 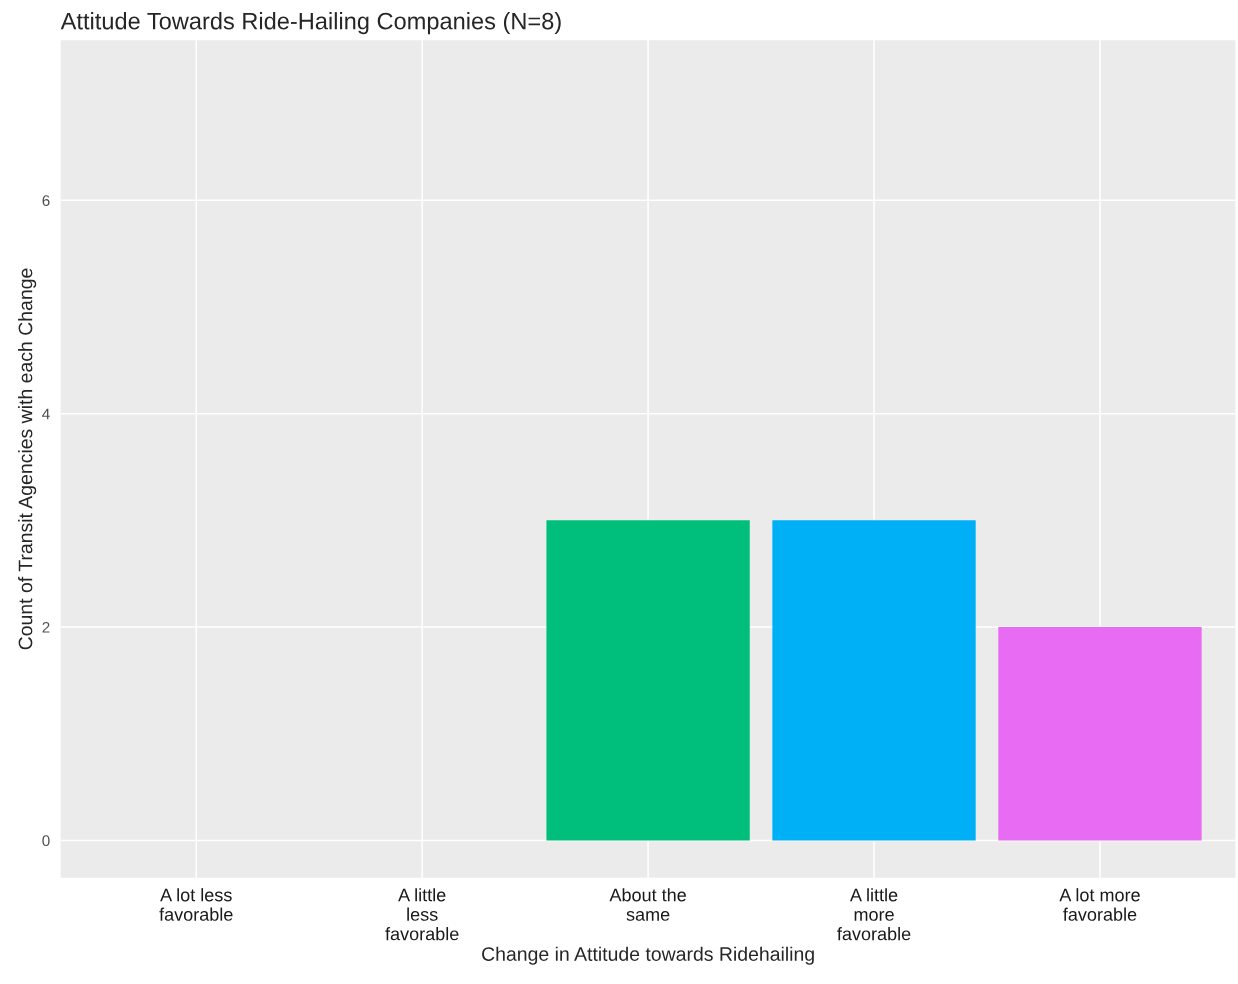 I want to click on y-tick-label: 0, so click(x=46, y=841).